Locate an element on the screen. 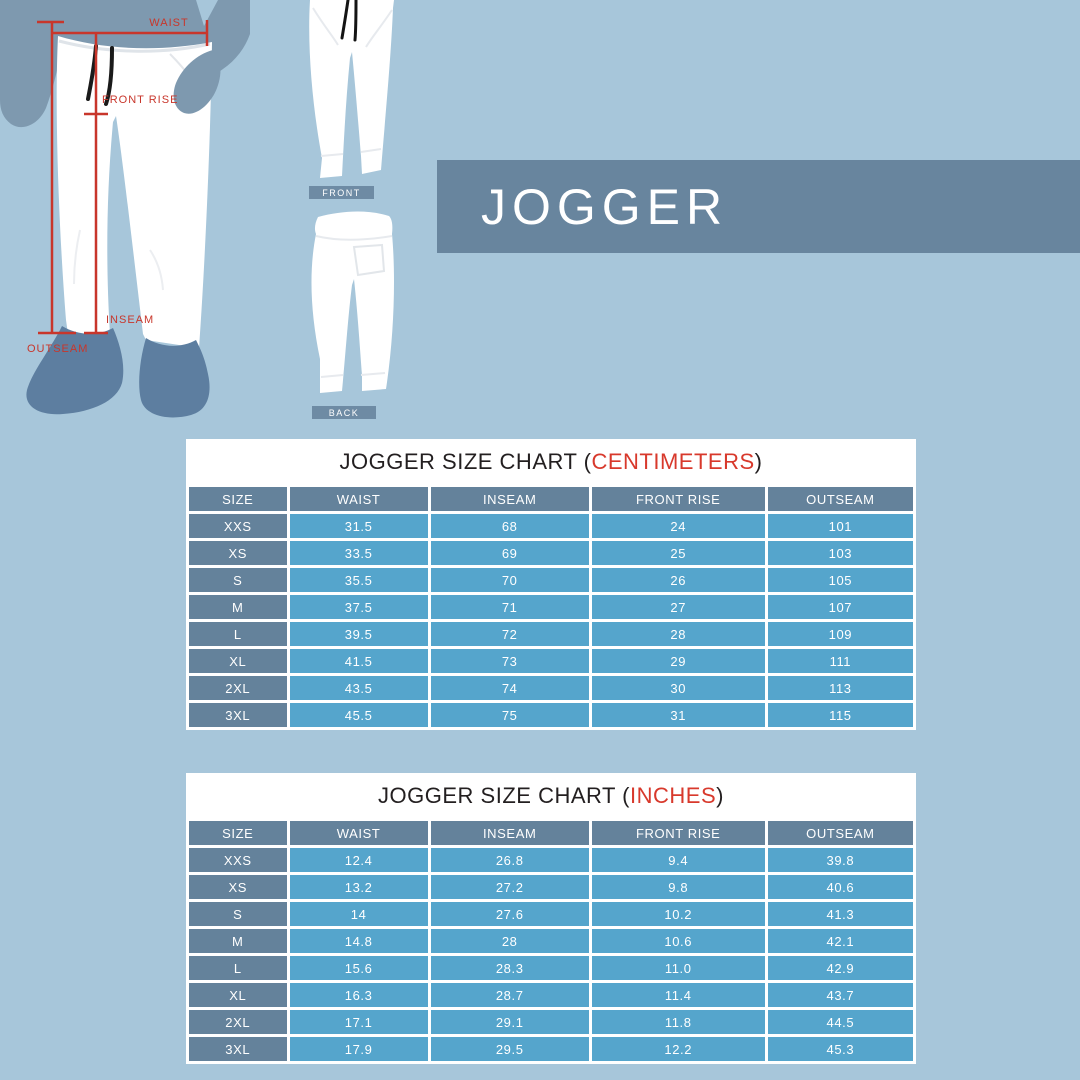 This screenshot has height=1080, width=1080. measurement-cell: 25 is located at coordinates (678, 553).